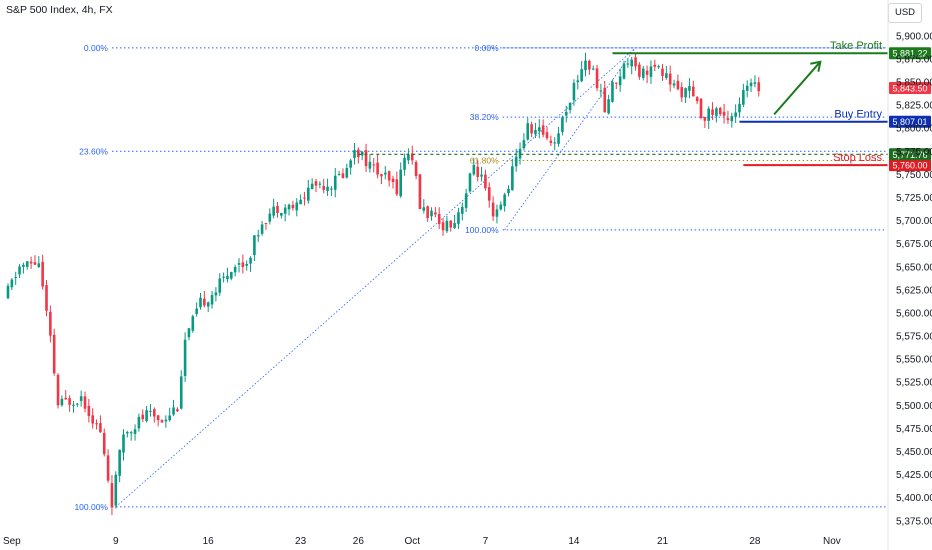  Describe the element at coordinates (574, 541) in the screenshot. I see `x-tick-label: 14` at that location.